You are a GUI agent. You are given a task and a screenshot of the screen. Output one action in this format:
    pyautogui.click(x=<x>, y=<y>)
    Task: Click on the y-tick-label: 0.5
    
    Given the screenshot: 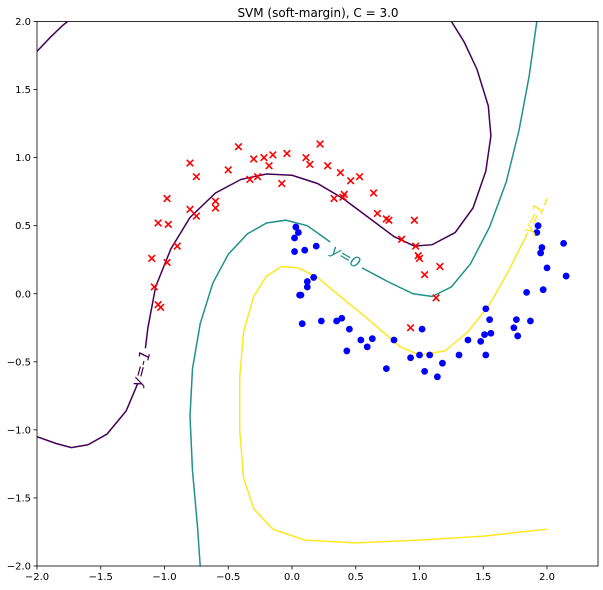 What is the action you would take?
    pyautogui.click(x=23, y=226)
    